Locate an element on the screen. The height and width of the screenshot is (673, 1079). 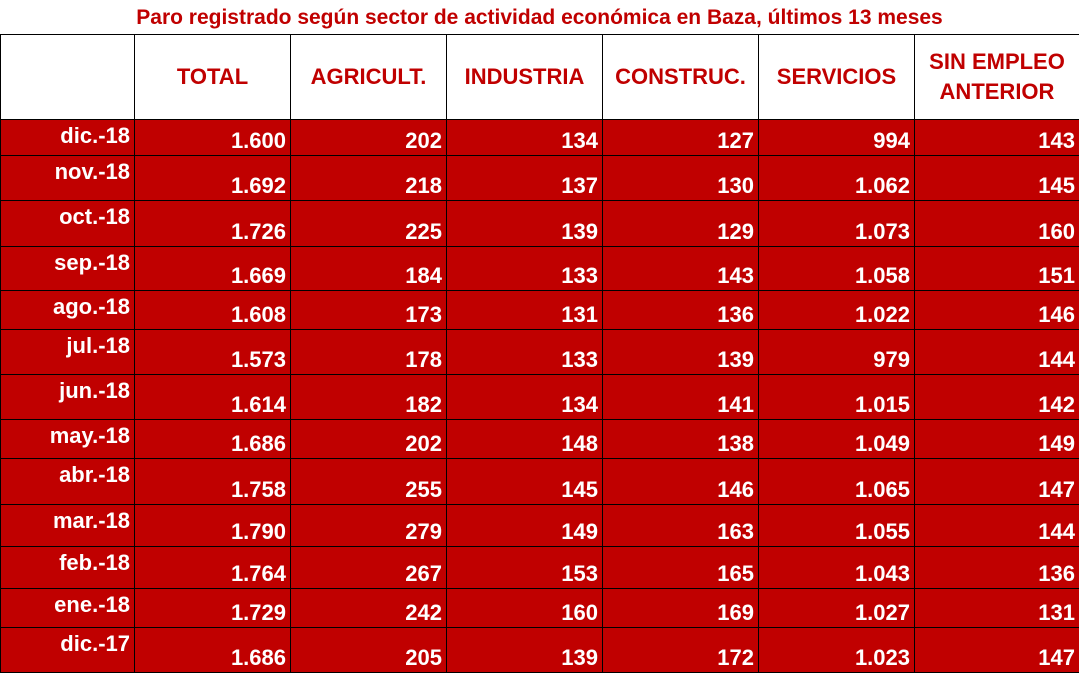
servicios-cell: 1.062 is located at coordinates (836, 178).